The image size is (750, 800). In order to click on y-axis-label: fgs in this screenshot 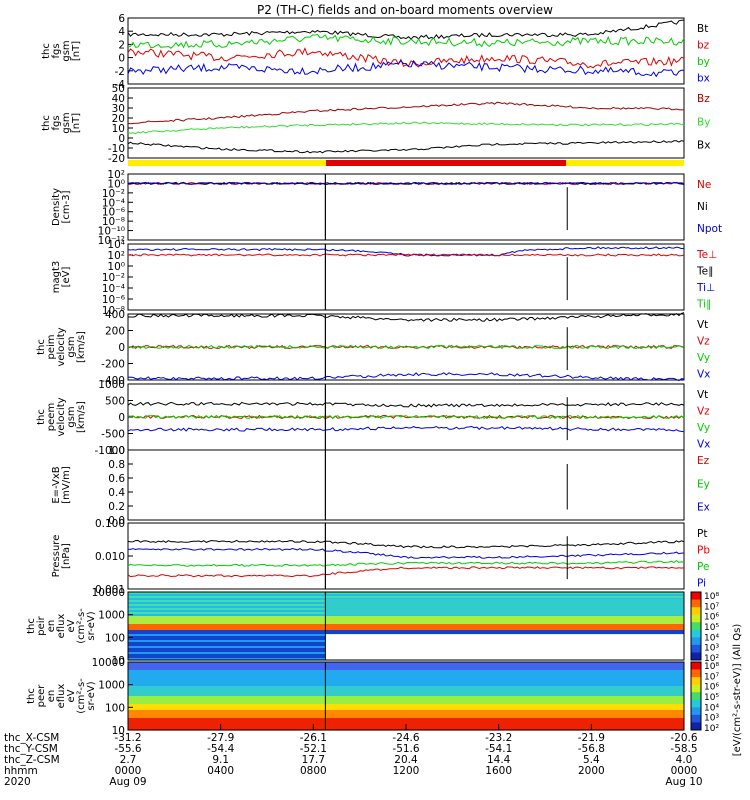, I will do `click(56, 50)`.